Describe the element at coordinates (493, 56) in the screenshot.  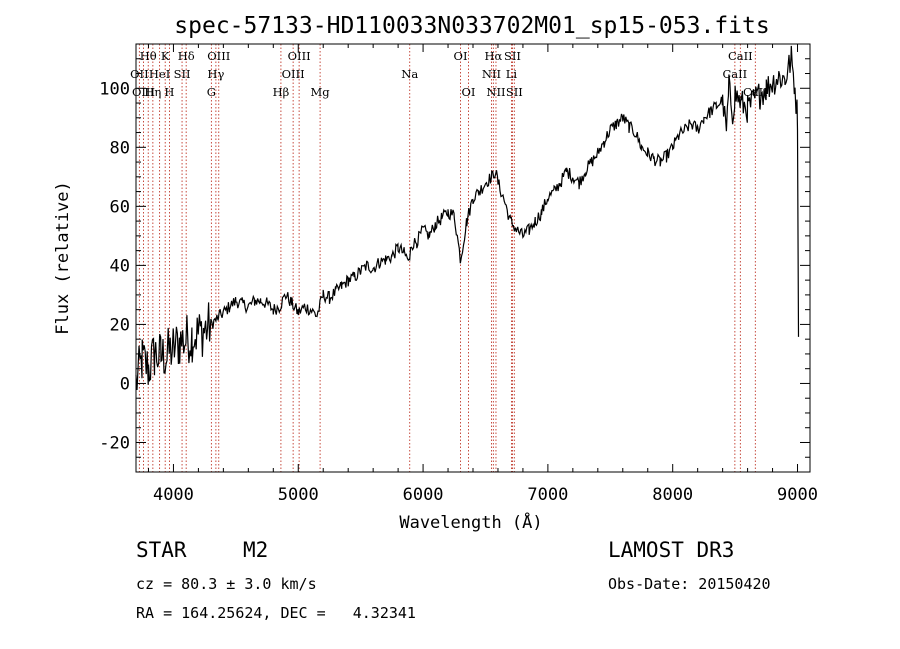
I see `spectral-line-label: Hα` at that location.